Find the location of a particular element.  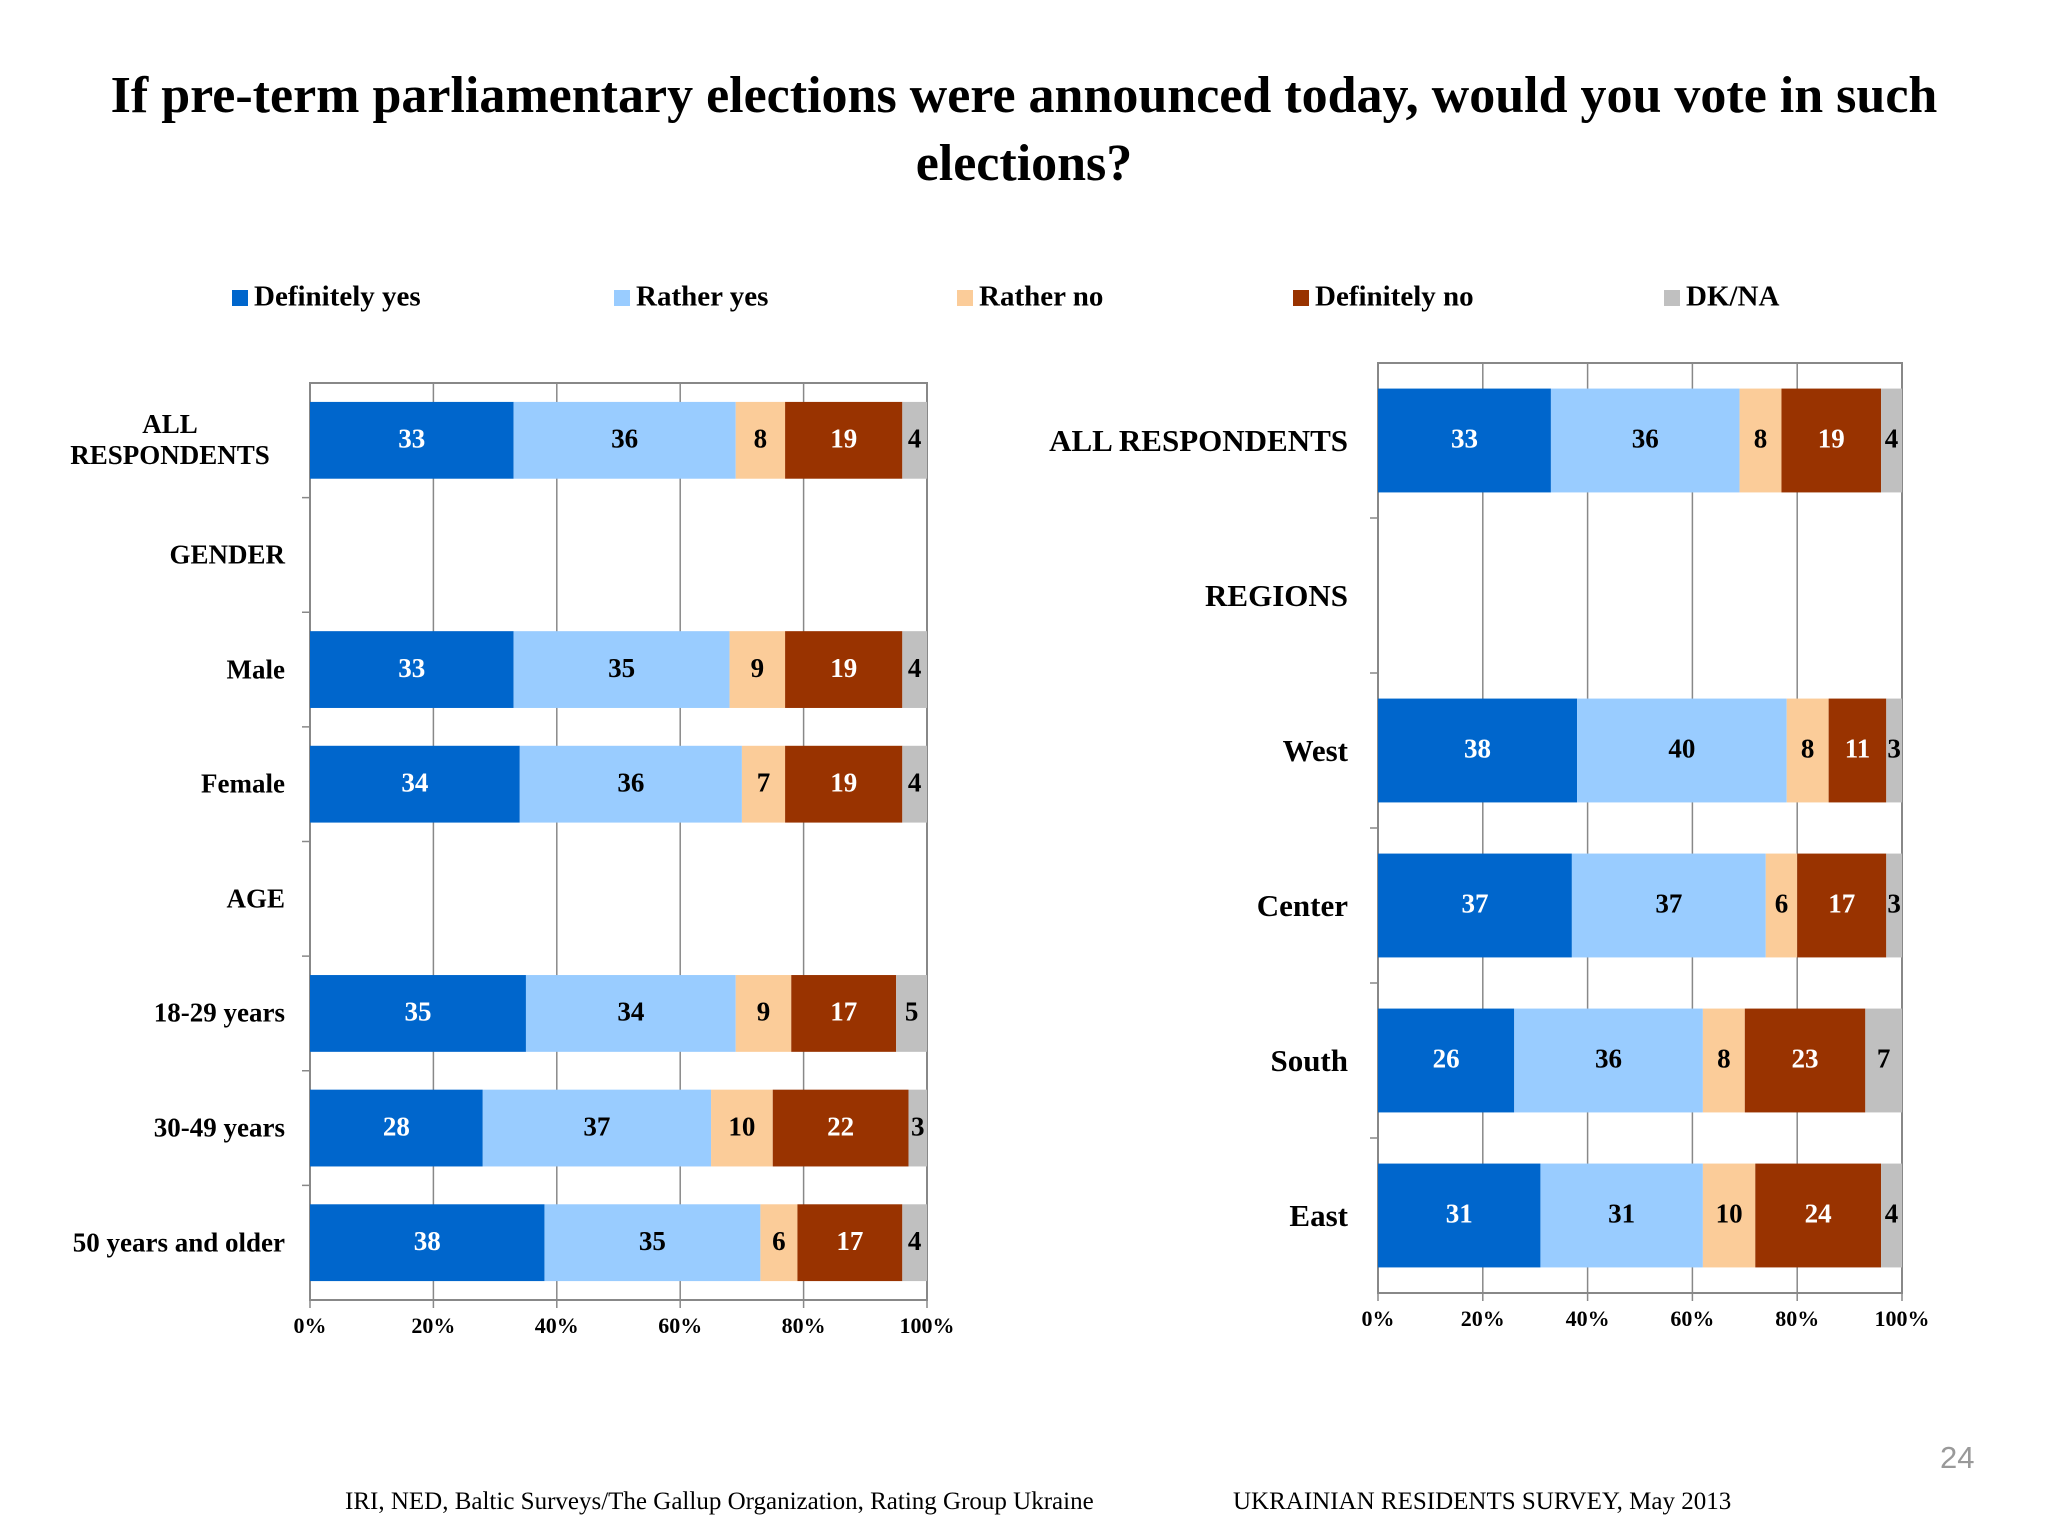

legend-label: Rather yes is located at coordinates (702, 297).